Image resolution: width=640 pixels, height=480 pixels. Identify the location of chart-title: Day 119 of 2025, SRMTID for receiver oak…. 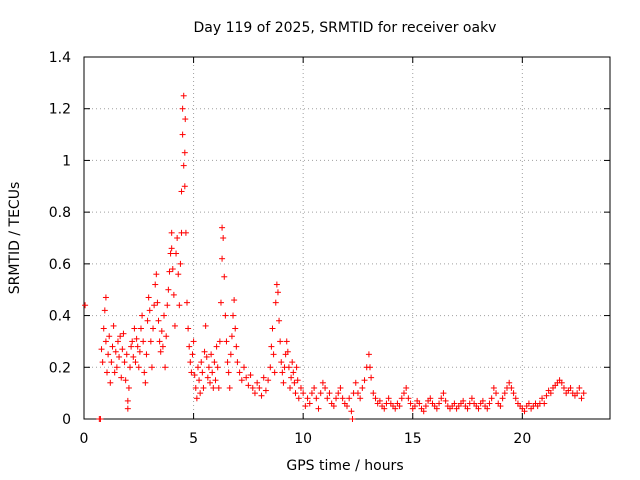
(345, 28).